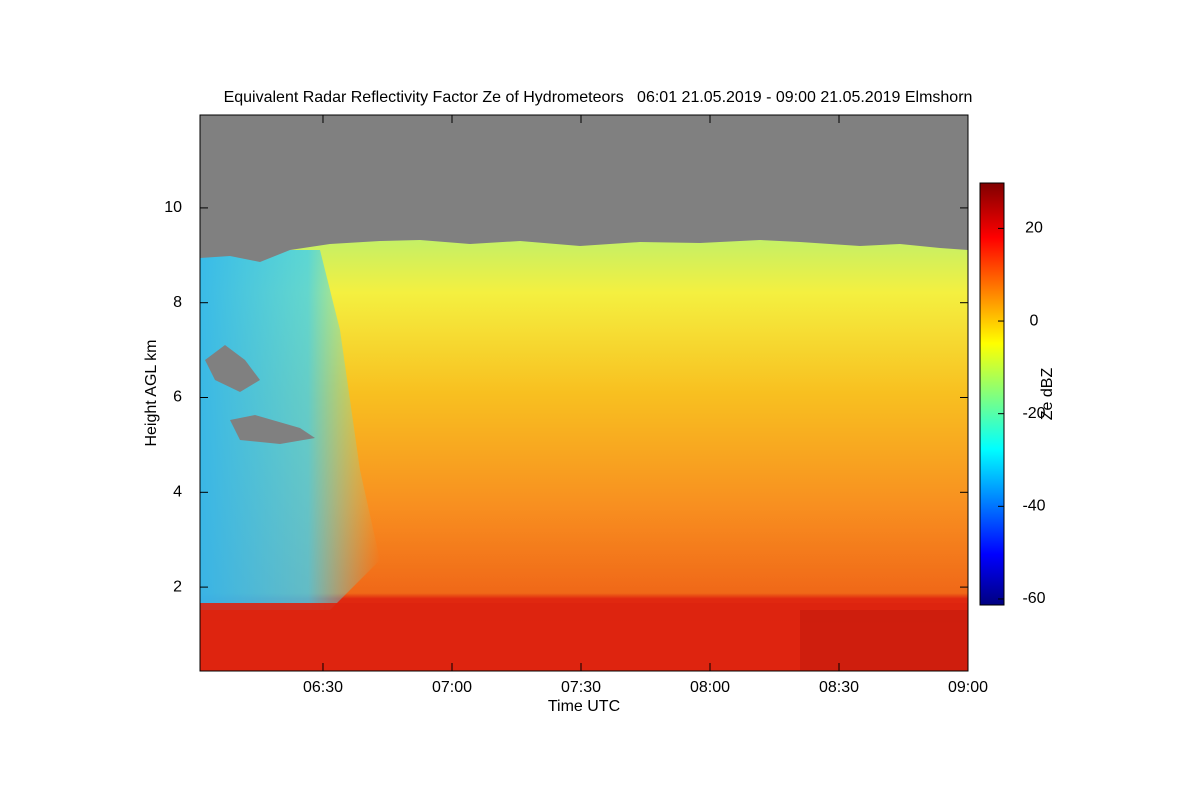 This screenshot has width=1200, height=805. I want to click on y-axis-label: Height AGL km, so click(151, 392).